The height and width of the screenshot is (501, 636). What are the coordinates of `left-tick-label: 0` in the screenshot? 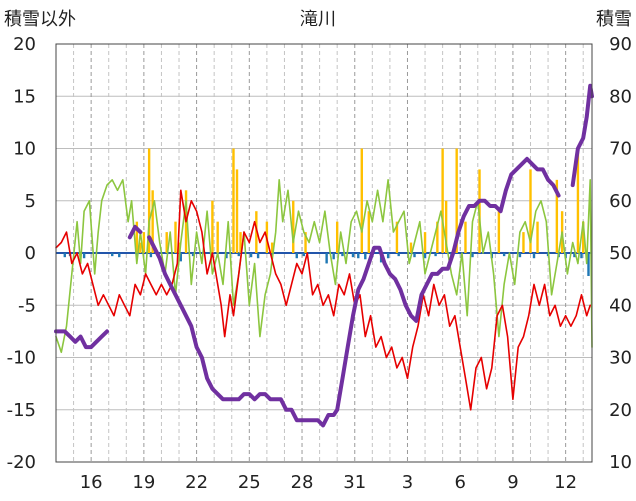 It's located at (30, 253).